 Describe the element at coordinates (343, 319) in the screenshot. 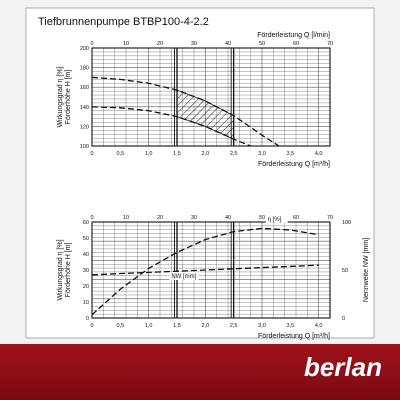

I see `y2-tick-label: 0` at that location.